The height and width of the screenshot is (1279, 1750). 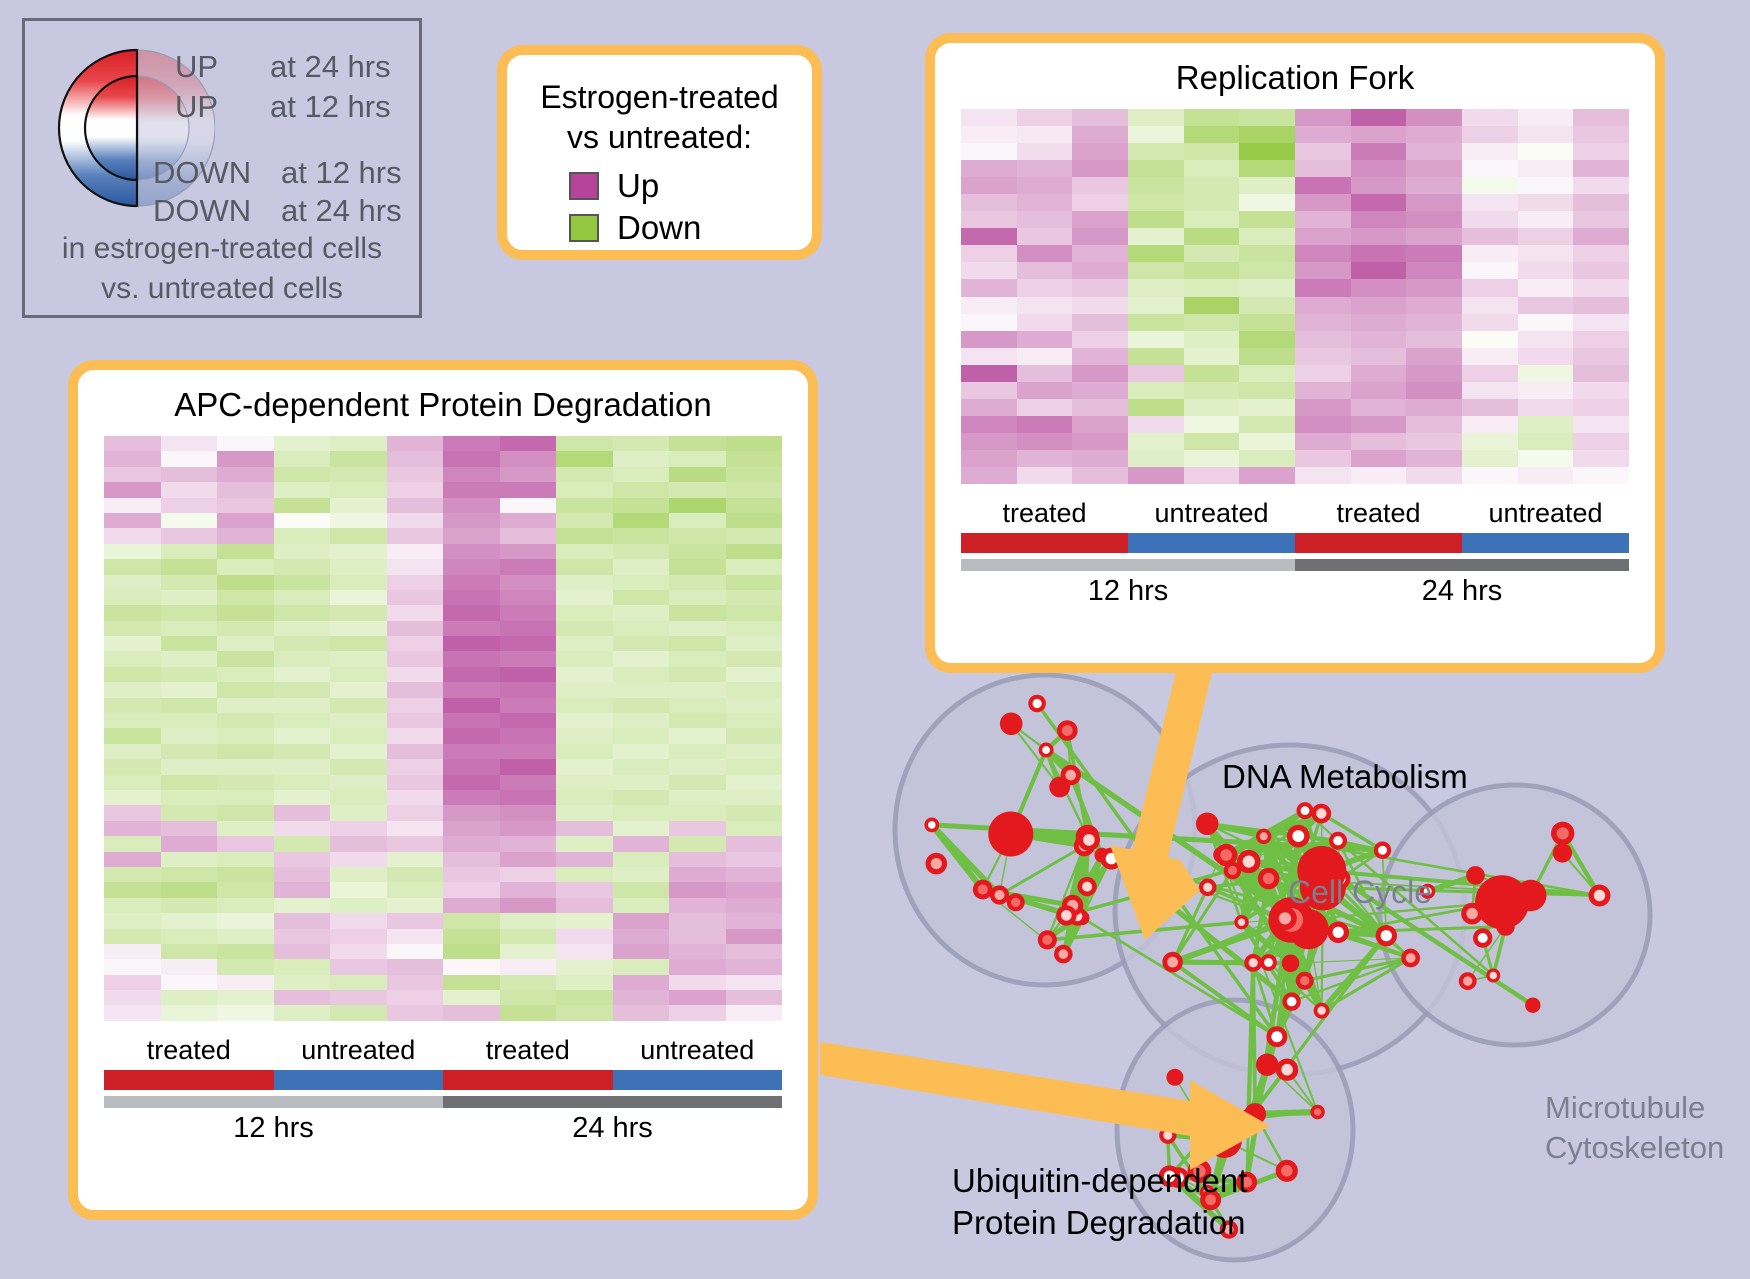 I want to click on network-node-inner, so click(x=1011, y=723).